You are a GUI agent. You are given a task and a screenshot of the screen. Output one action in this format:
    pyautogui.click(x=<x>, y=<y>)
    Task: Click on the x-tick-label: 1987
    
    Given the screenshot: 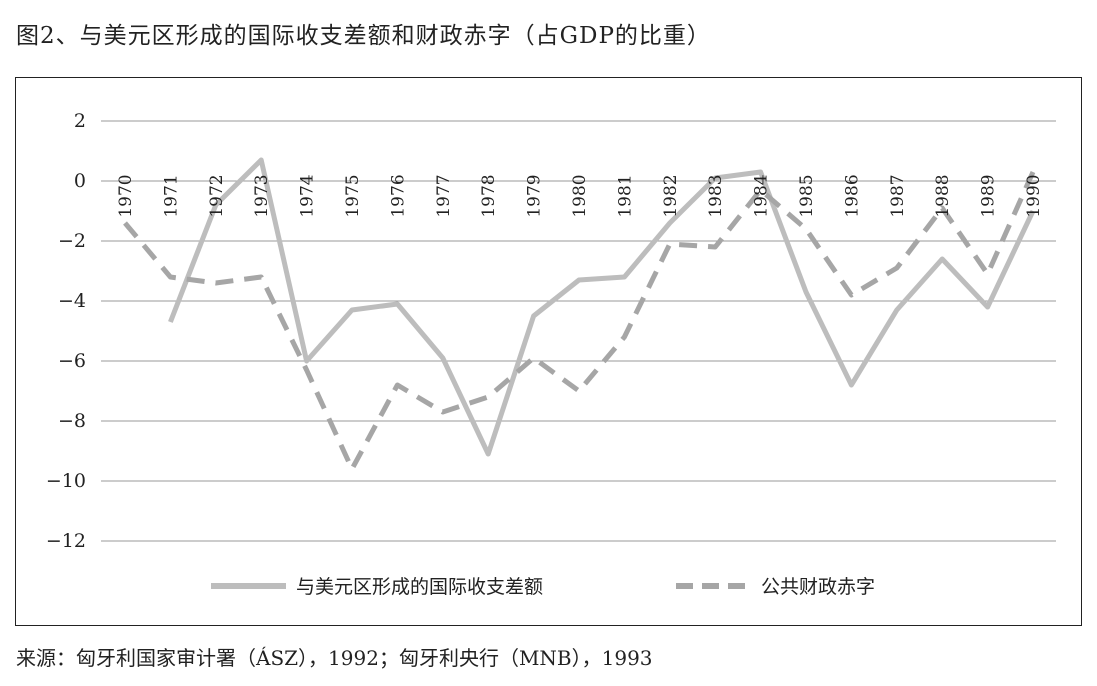 What is the action you would take?
    pyautogui.click(x=898, y=195)
    